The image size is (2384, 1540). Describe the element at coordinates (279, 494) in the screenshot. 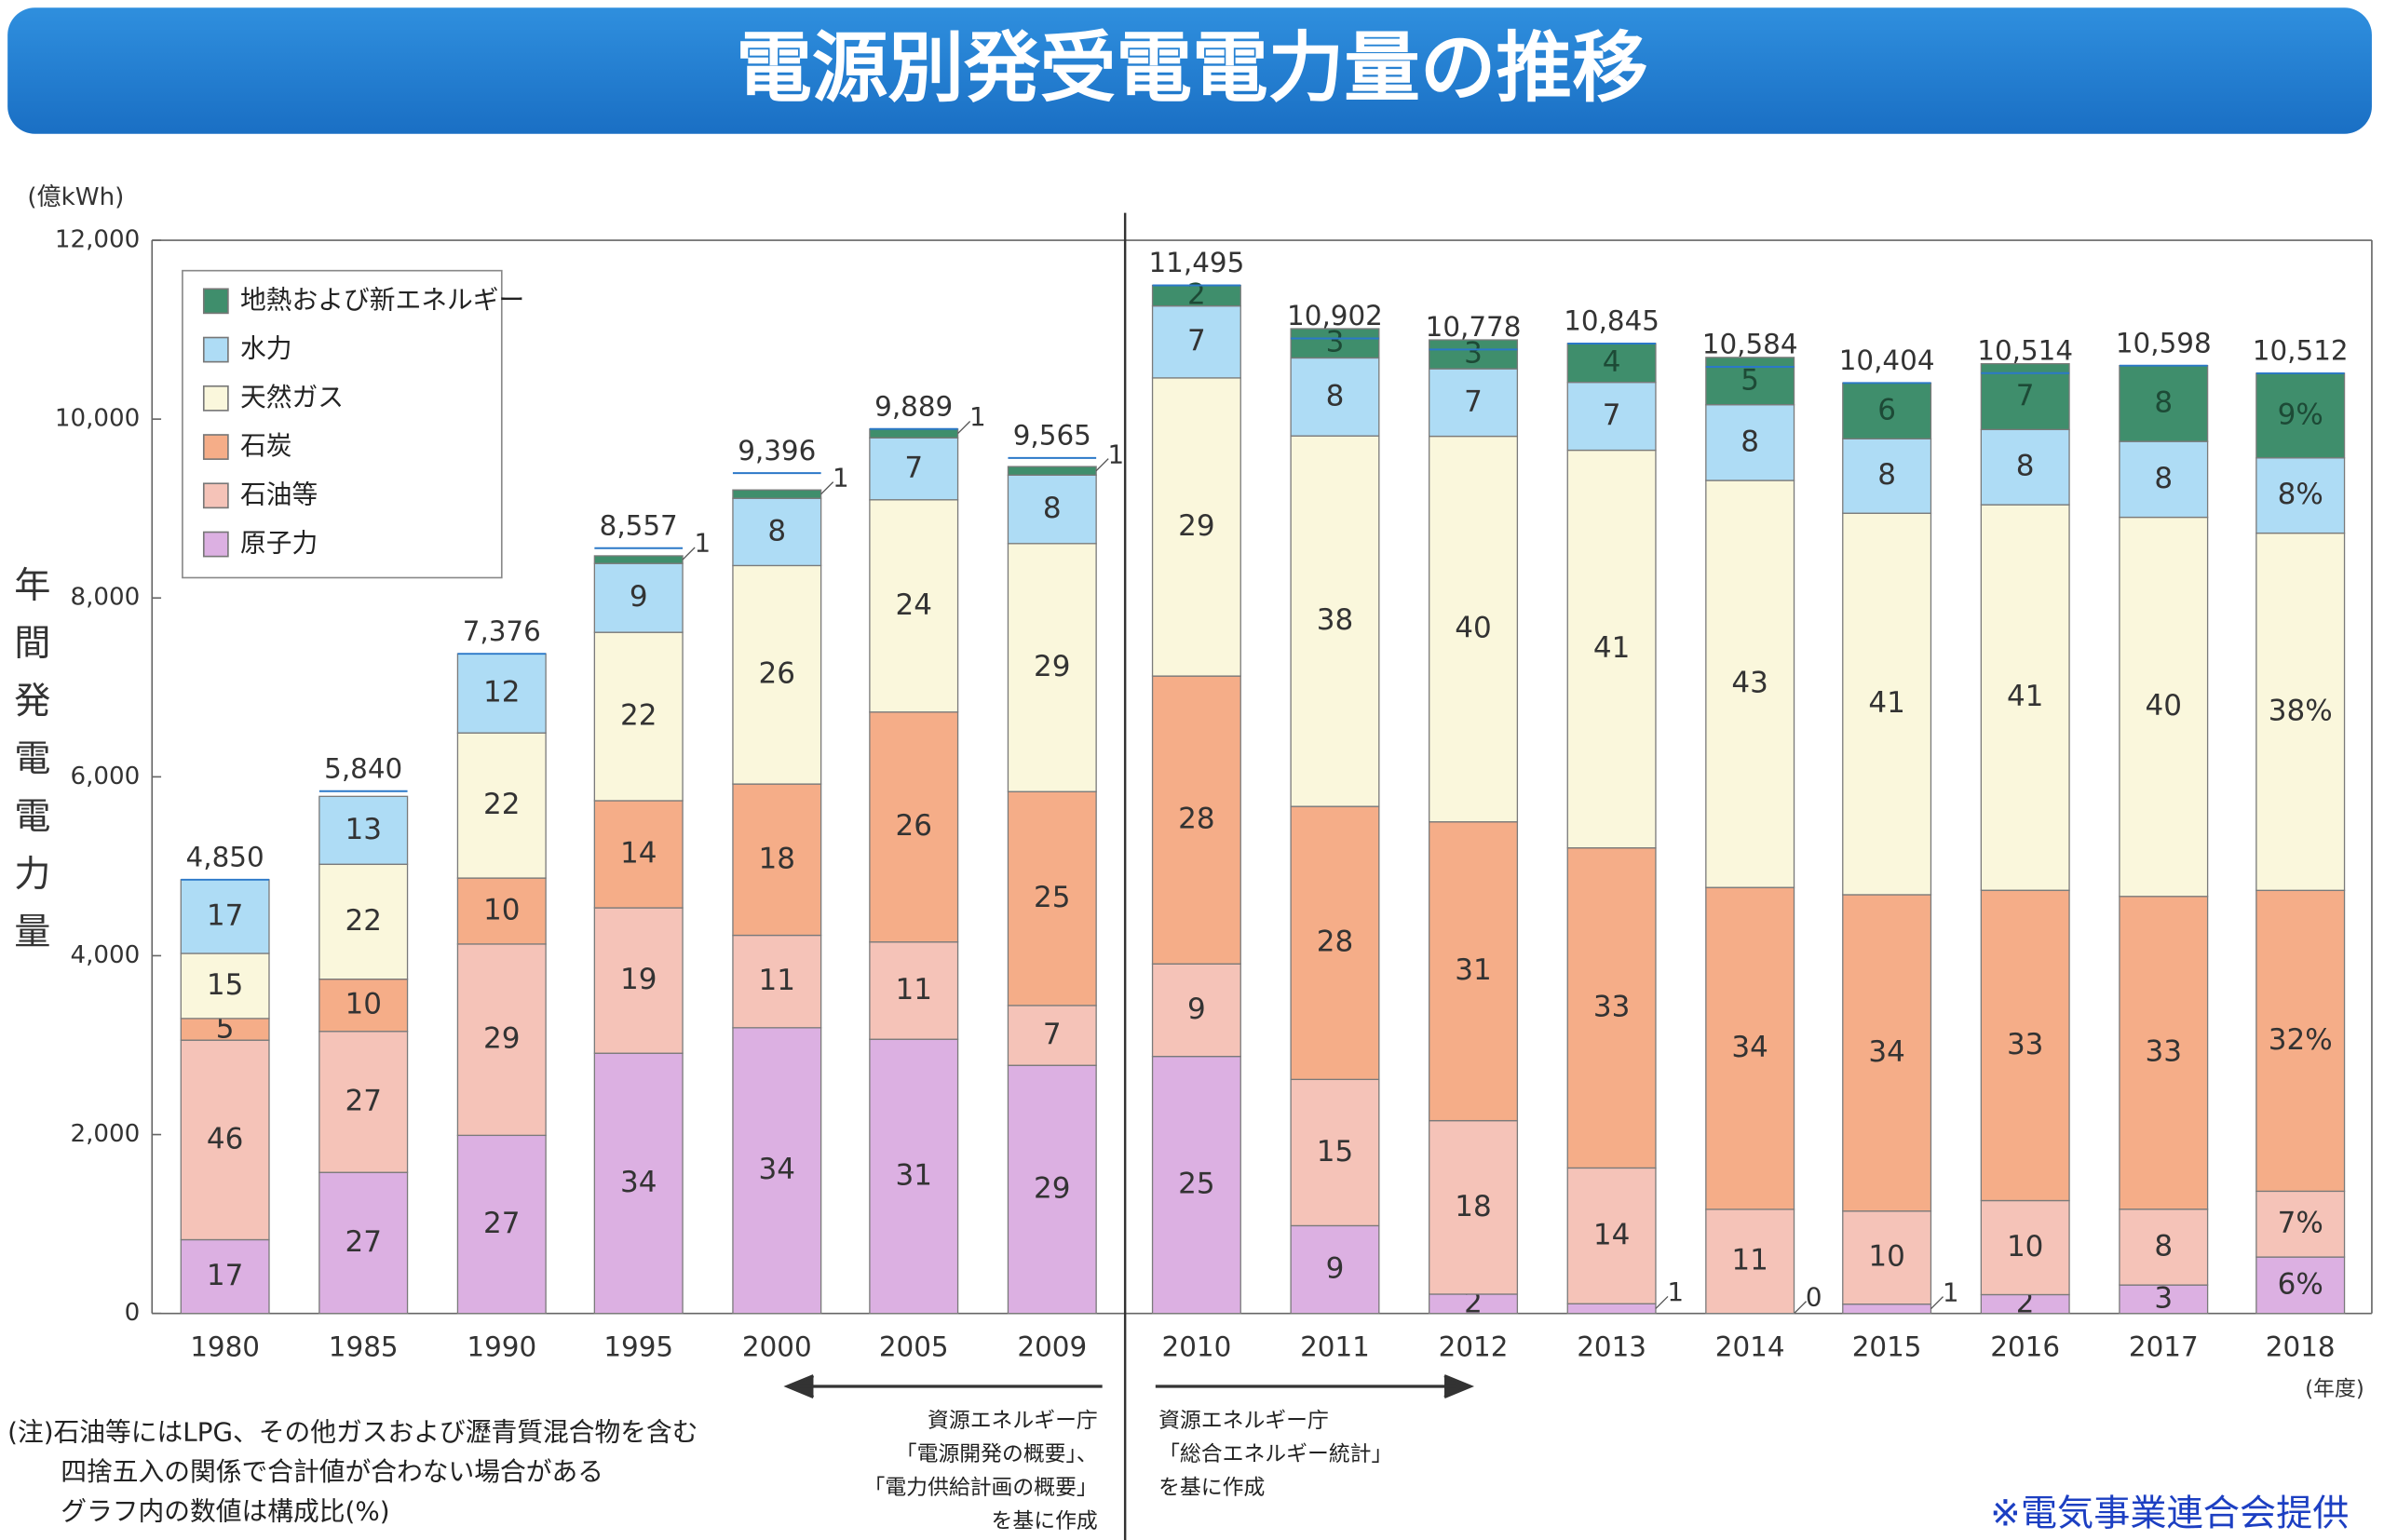

I see `legend-label: 石油等` at that location.